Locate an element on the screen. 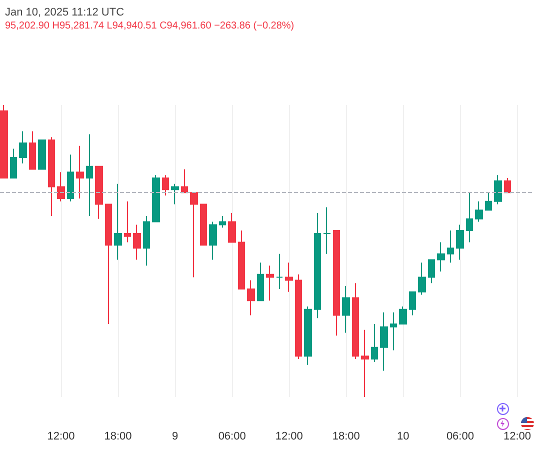 This screenshot has width=534, height=462. x-tick-label: 9 is located at coordinates (175, 436).